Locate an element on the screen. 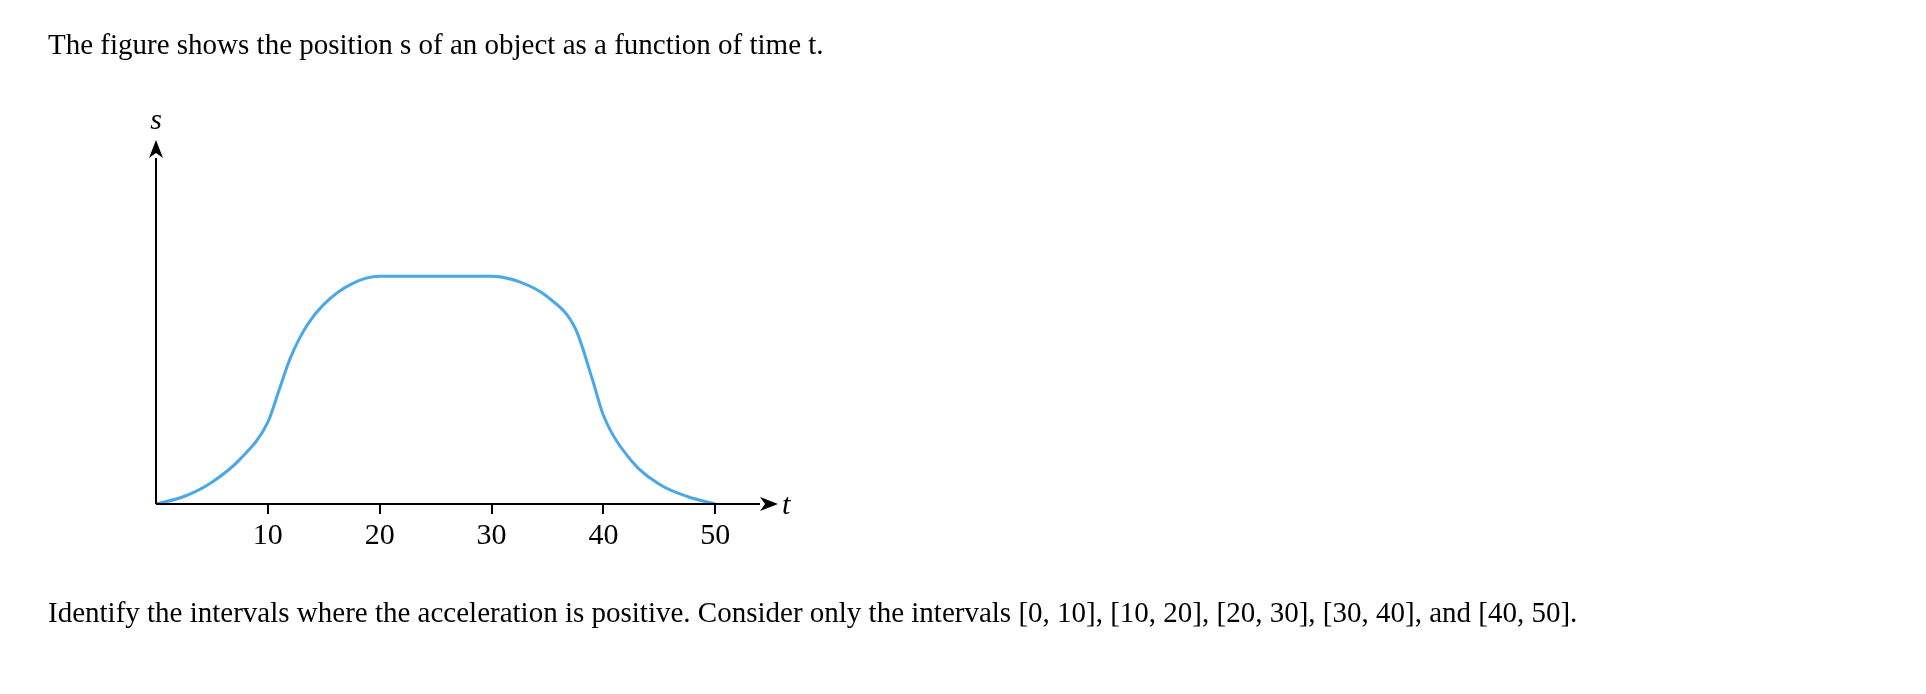  x-tick-label: 30 is located at coordinates (491, 533).